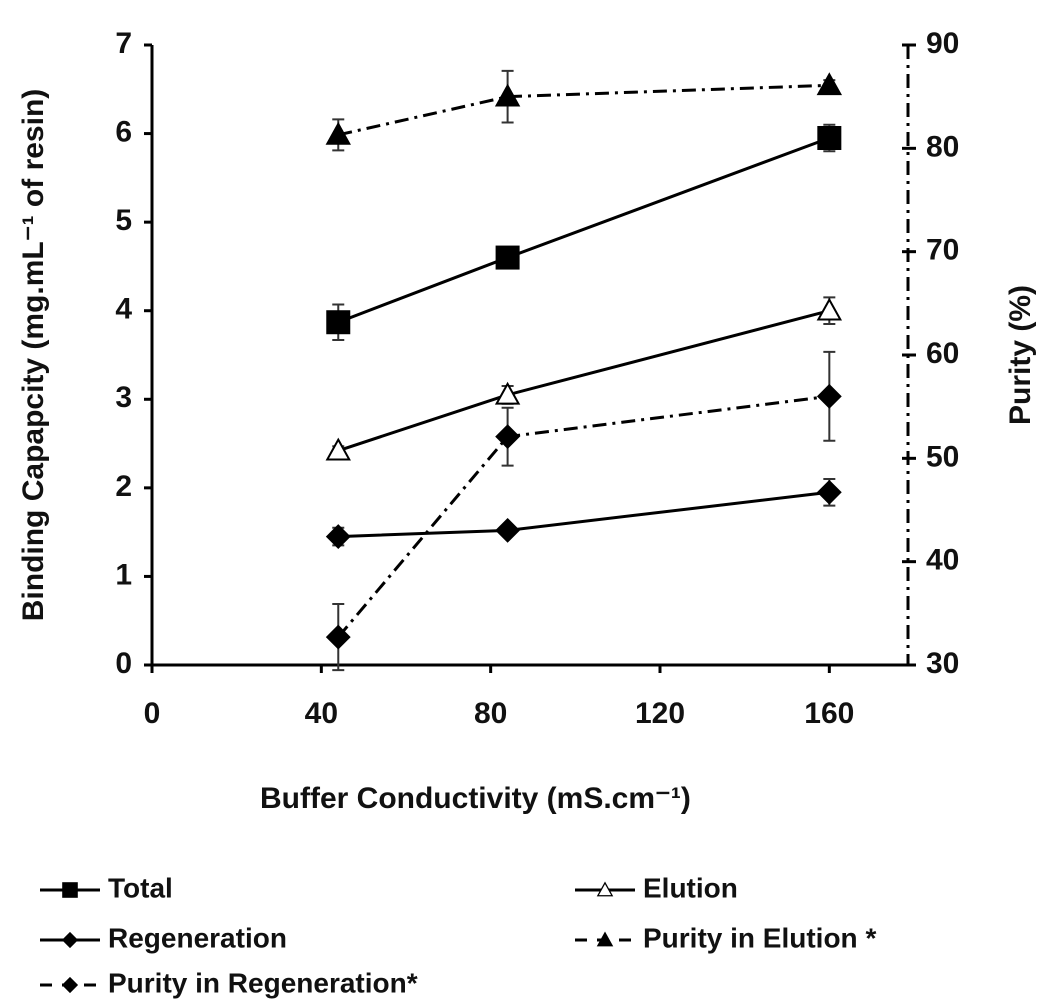 Image resolution: width=1051 pixels, height=1007 pixels. Describe the element at coordinates (829, 713) in the screenshot. I see `x-tick-label: 160` at that location.